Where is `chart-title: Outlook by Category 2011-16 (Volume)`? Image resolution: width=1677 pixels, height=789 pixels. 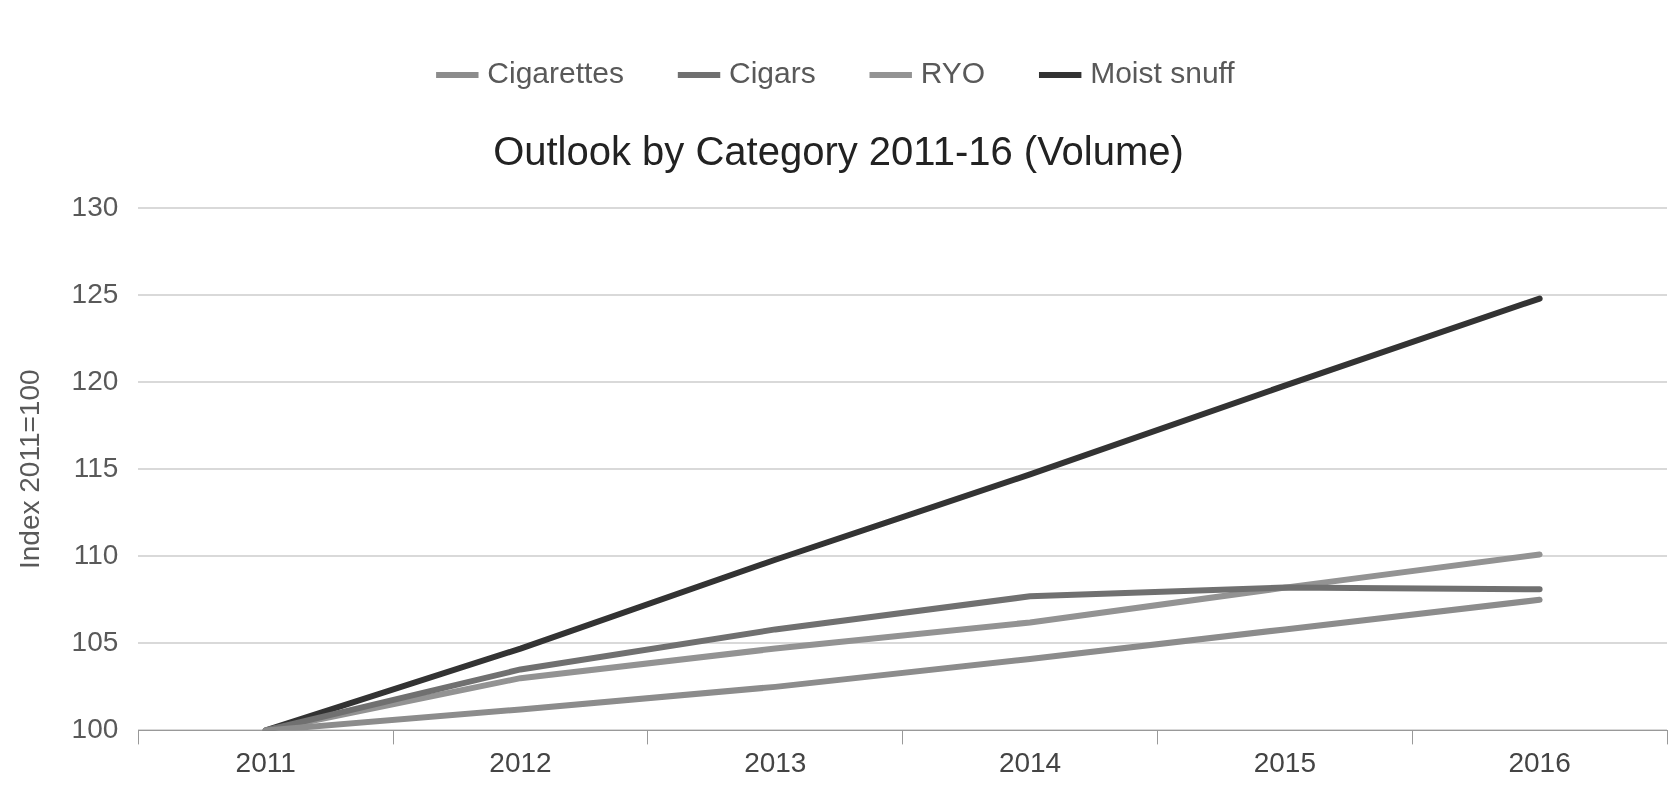 chart-title: Outlook by Category 2011-16 (Volume) is located at coordinates (838, 151).